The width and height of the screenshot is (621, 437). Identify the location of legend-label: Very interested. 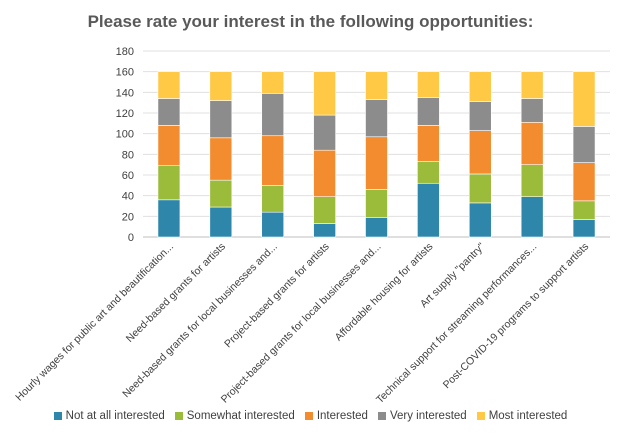
(428, 416).